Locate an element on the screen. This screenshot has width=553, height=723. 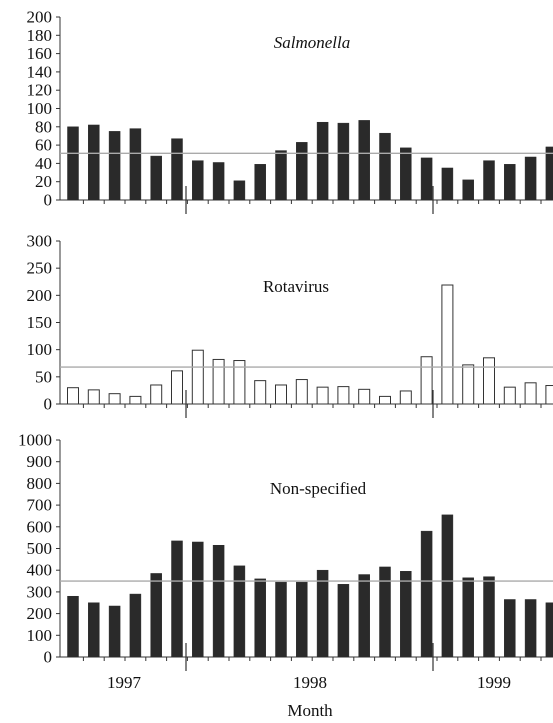
non-specified-y-tick-label: 0 is located at coordinates (48, 657).